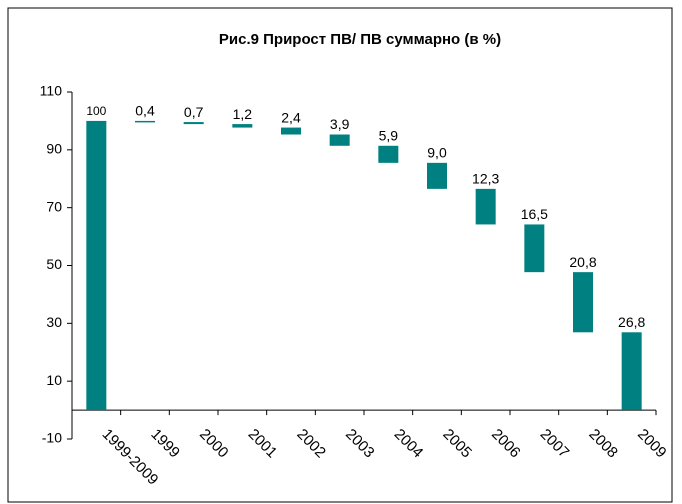 The width and height of the screenshot is (682, 504). Describe the element at coordinates (96, 111) in the screenshot. I see `data-label: 100` at that location.